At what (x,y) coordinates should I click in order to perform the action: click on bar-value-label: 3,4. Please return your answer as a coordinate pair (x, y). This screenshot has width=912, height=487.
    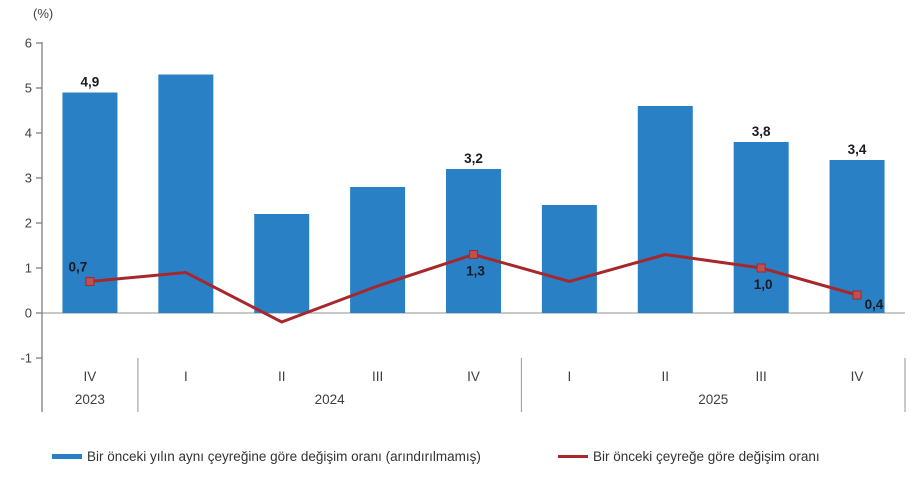
    Looking at the image, I should click on (857, 149).